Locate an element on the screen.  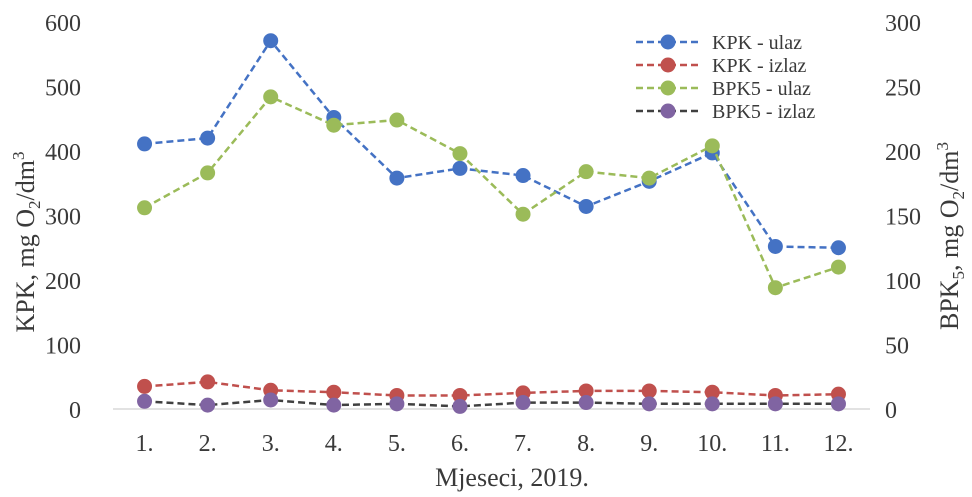
legend-item: KPK - ulaz is located at coordinates (719, 43).